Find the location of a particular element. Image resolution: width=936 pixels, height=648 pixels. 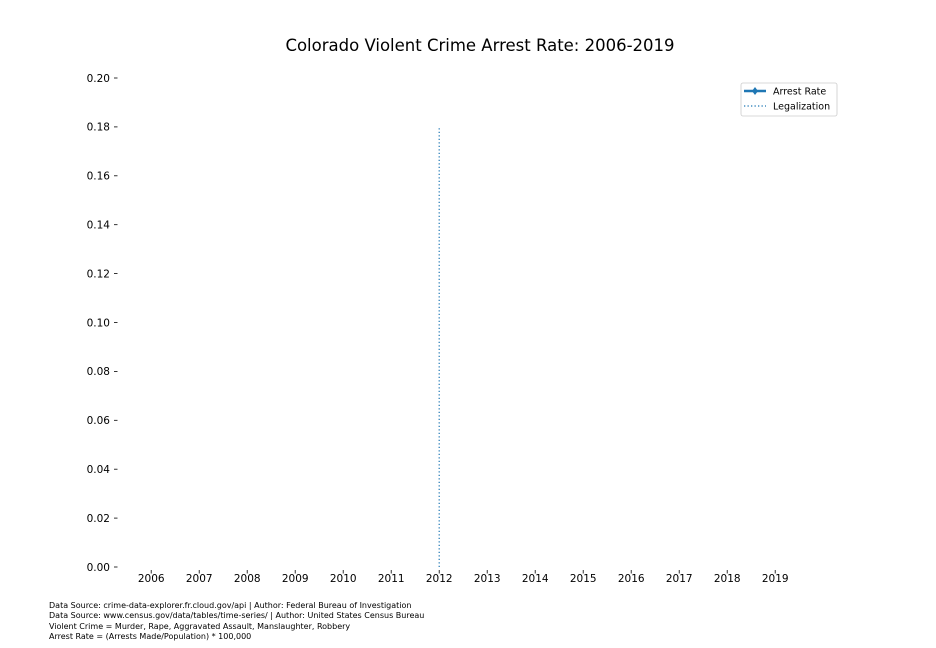

x-tick-label: 2018 is located at coordinates (727, 579).